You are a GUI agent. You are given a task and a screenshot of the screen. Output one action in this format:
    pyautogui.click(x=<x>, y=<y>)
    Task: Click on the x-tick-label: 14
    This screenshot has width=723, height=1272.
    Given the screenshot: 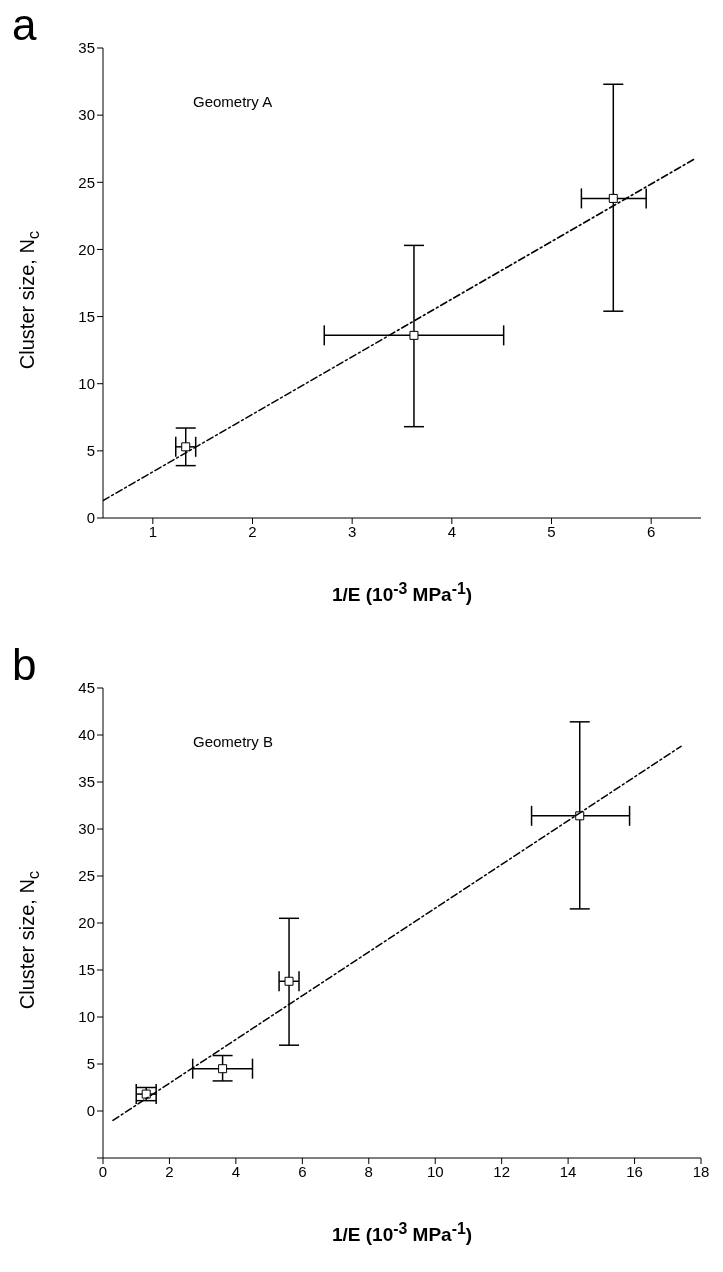 What is the action you would take?
    pyautogui.click(x=568, y=1171)
    